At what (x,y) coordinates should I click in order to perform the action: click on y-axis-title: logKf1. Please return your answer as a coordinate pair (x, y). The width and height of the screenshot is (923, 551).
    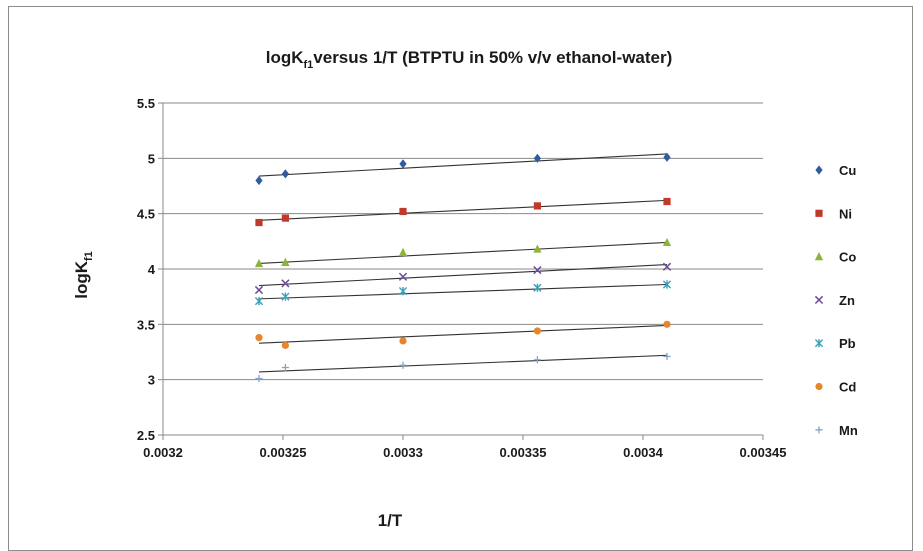
    Looking at the image, I should click on (83, 275).